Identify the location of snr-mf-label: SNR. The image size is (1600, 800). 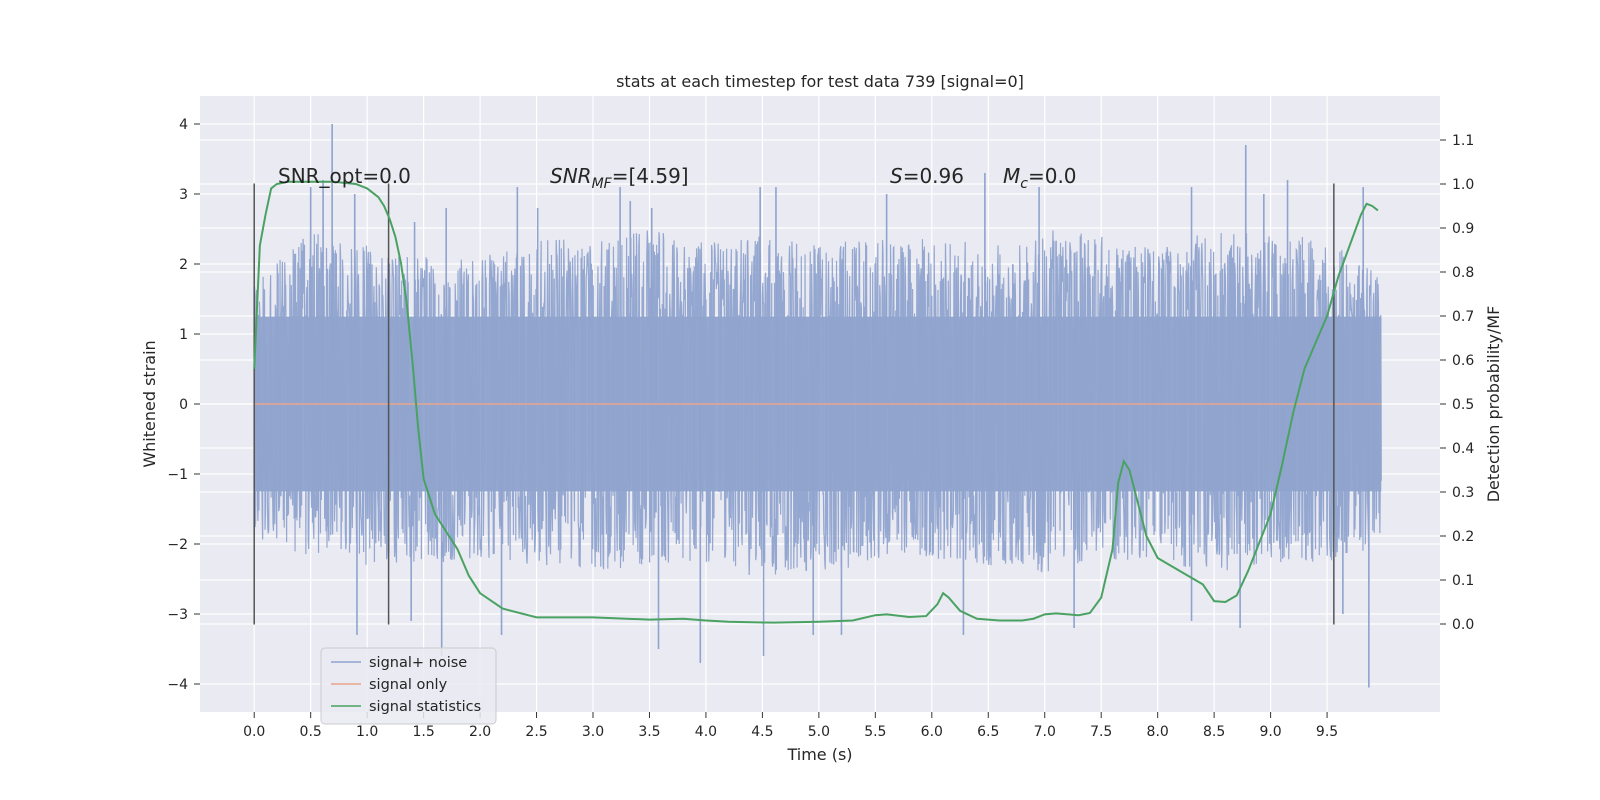
(571, 176).